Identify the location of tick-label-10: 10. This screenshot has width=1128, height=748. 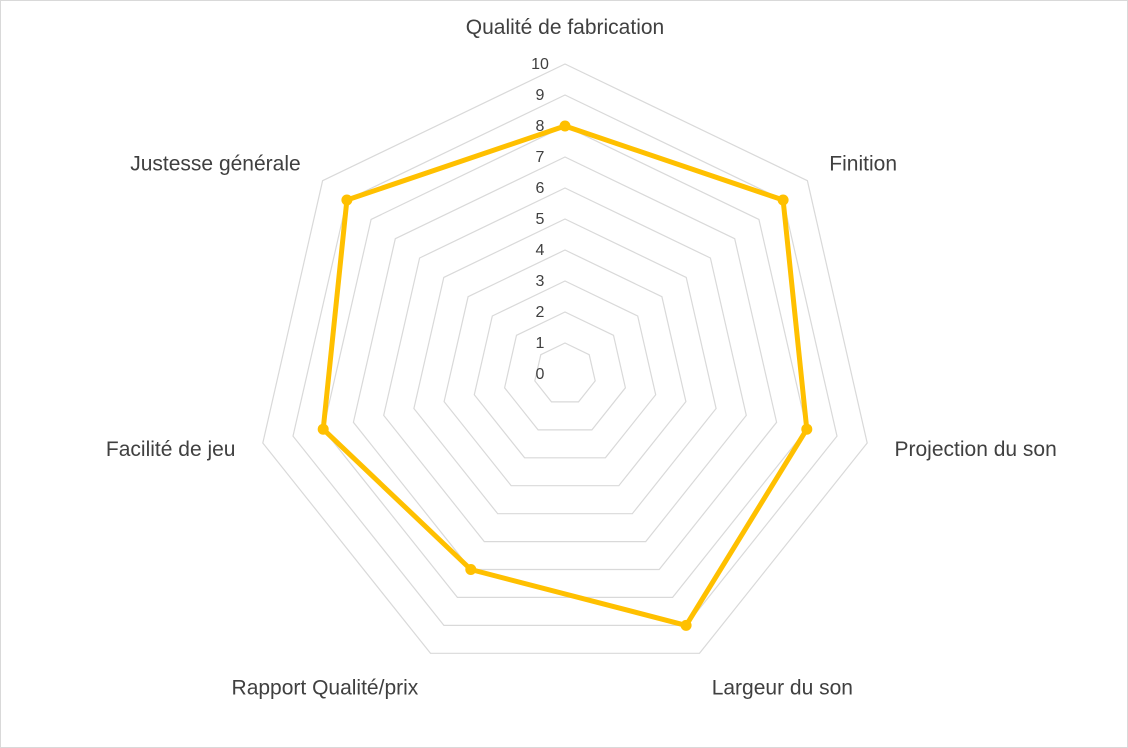
(540, 64).